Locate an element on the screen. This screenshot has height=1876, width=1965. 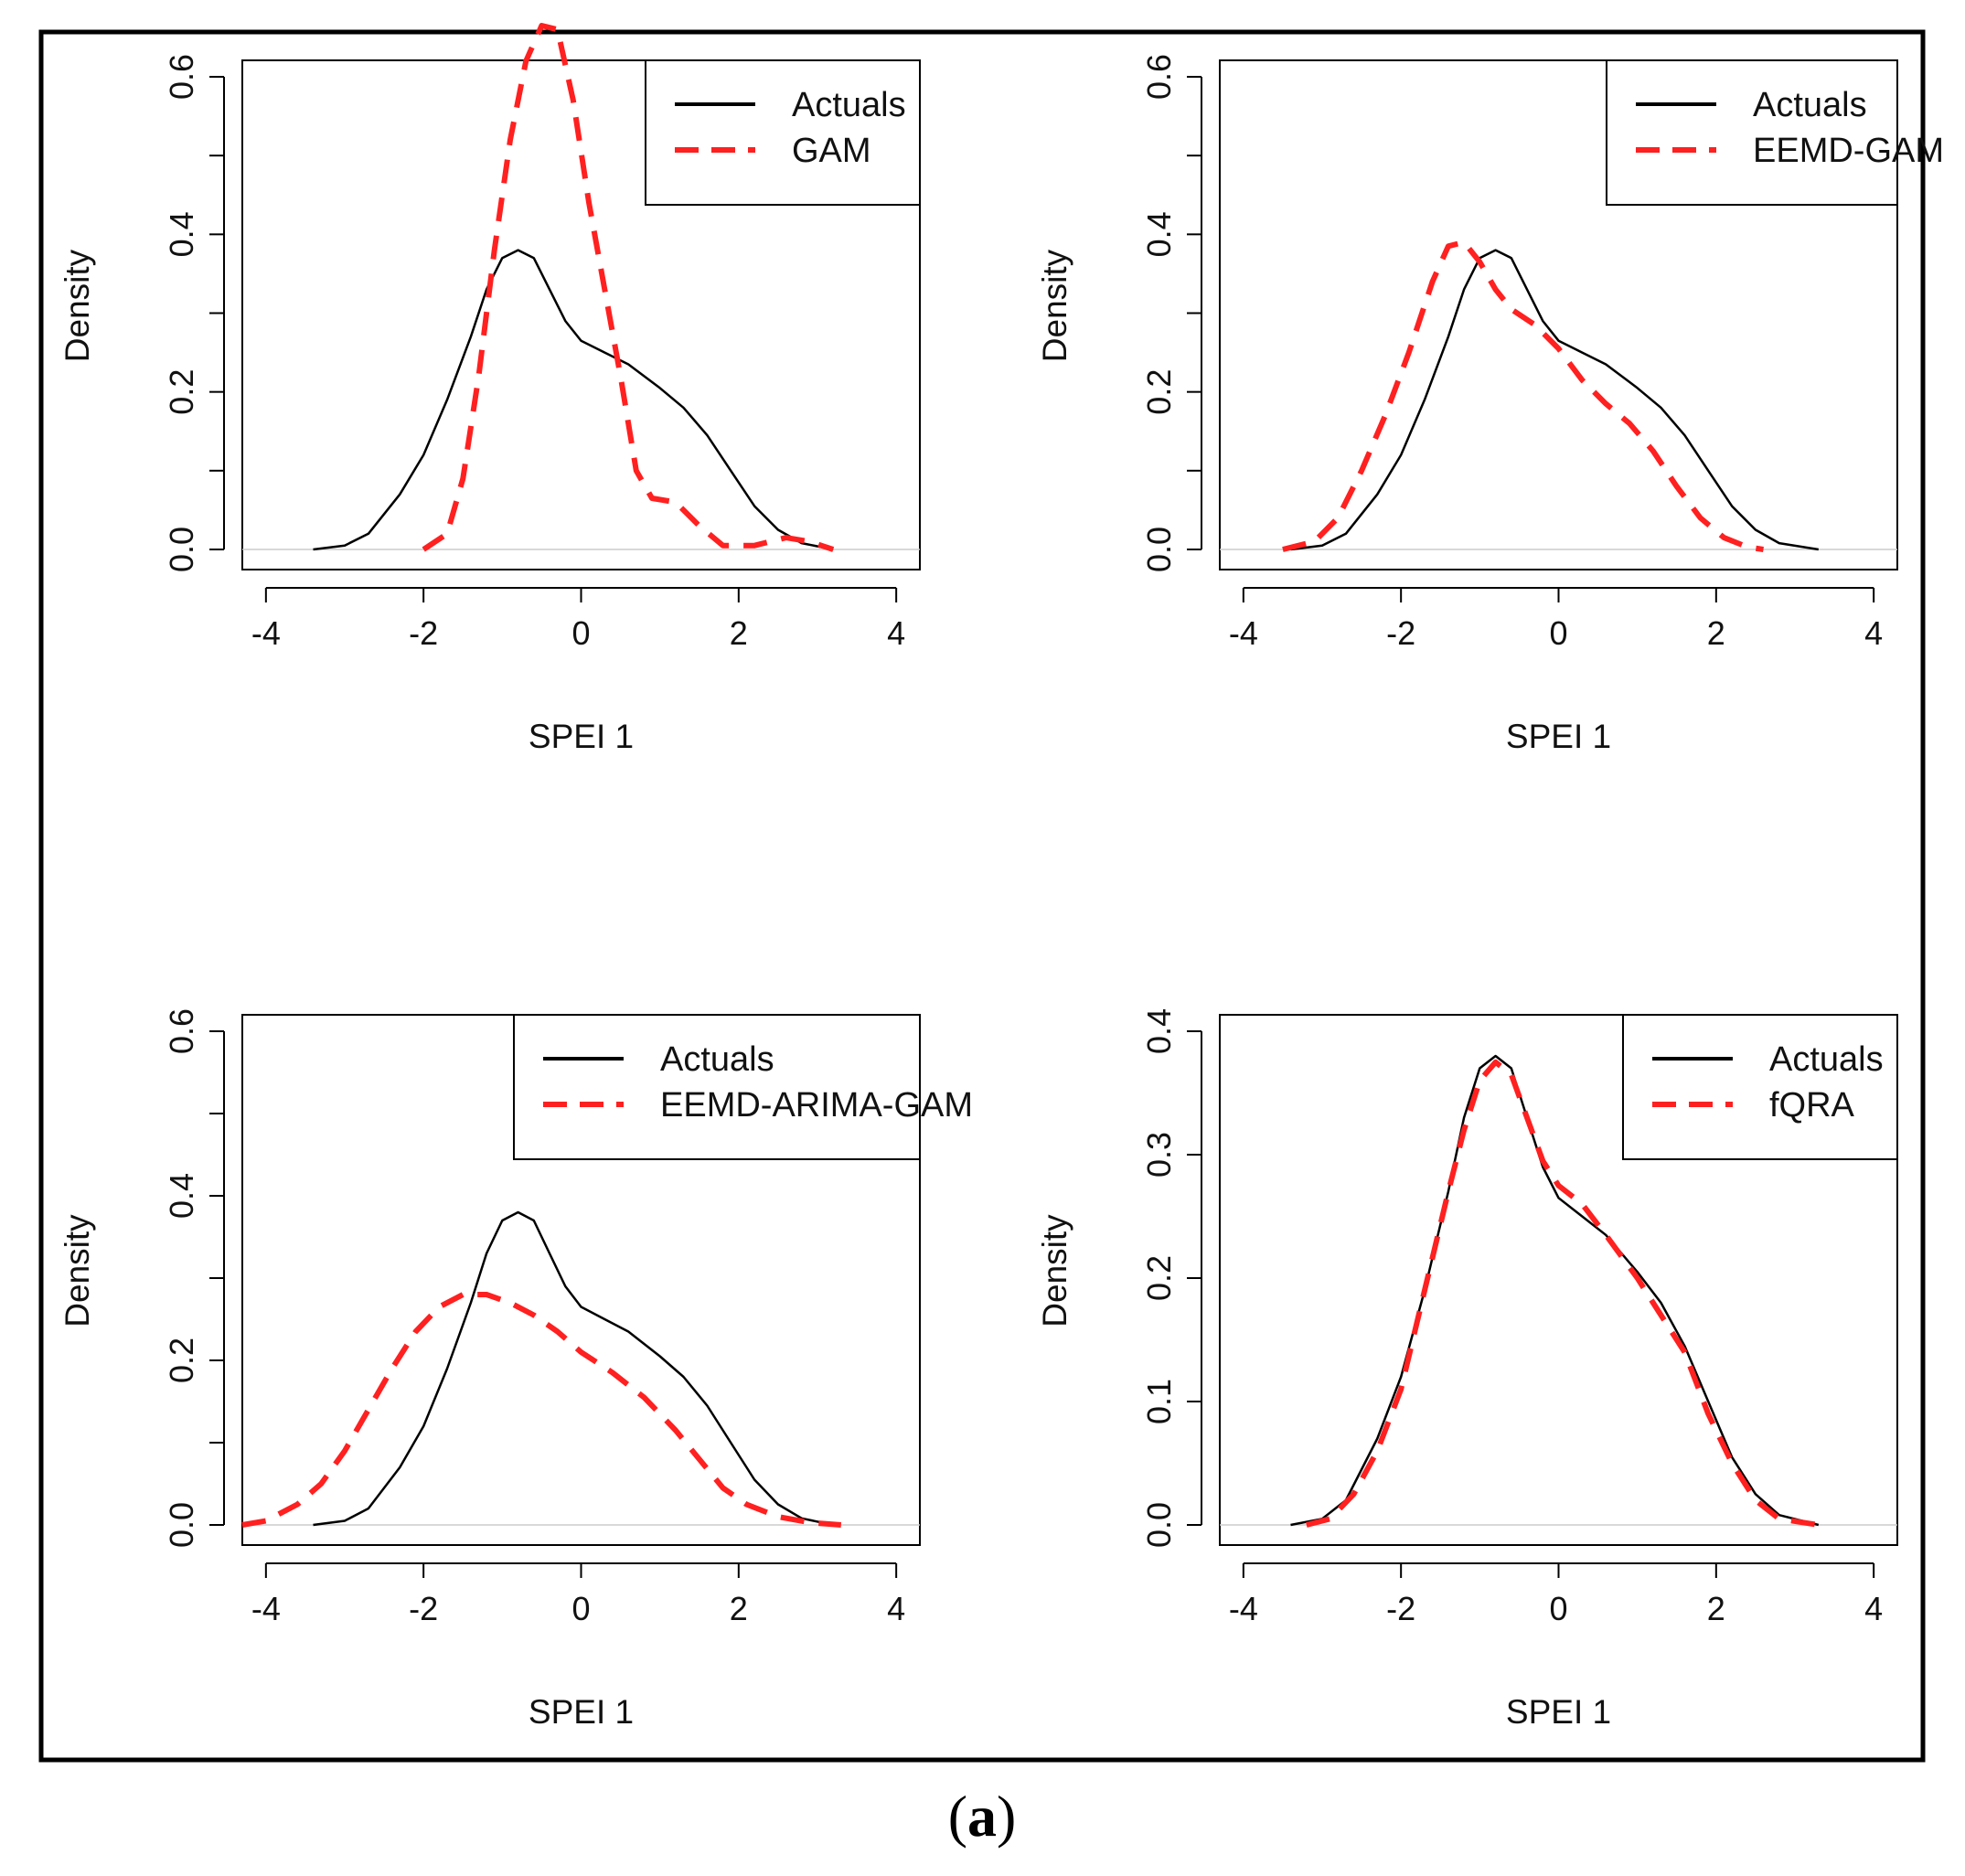
caption-letter: a is located at coordinates (982, 1816).